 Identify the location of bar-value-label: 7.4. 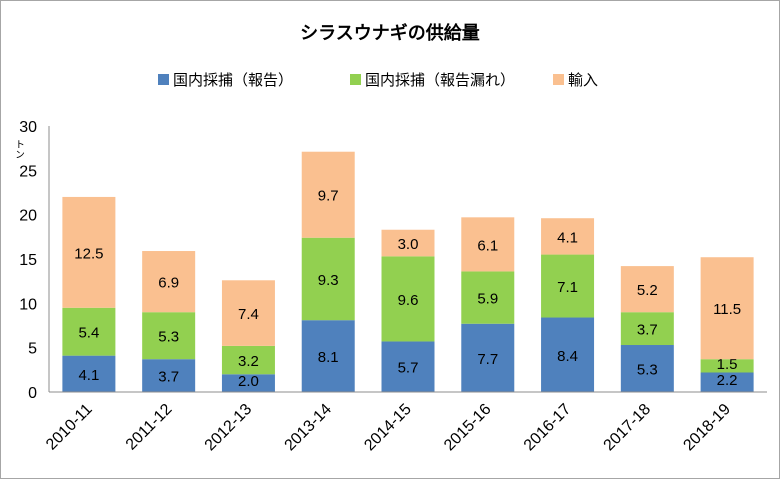
(248, 314).